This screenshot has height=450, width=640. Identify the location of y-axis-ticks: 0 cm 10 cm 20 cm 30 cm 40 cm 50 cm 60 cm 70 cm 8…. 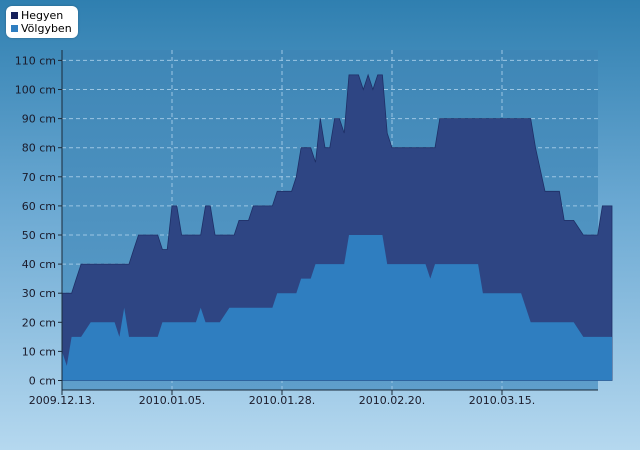
(38, 221).